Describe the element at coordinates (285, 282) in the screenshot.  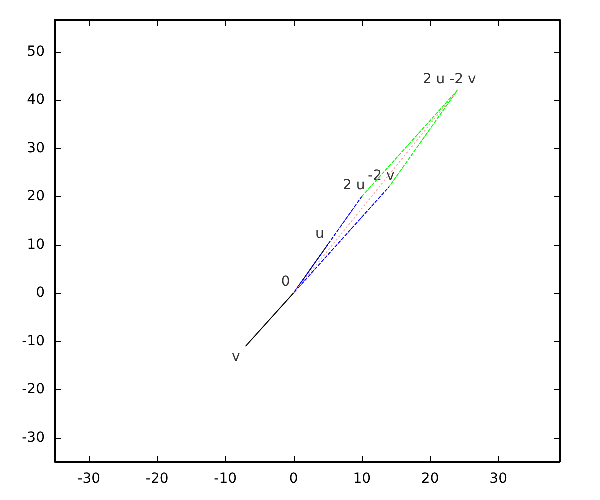
I see `annotation: 0` at that location.